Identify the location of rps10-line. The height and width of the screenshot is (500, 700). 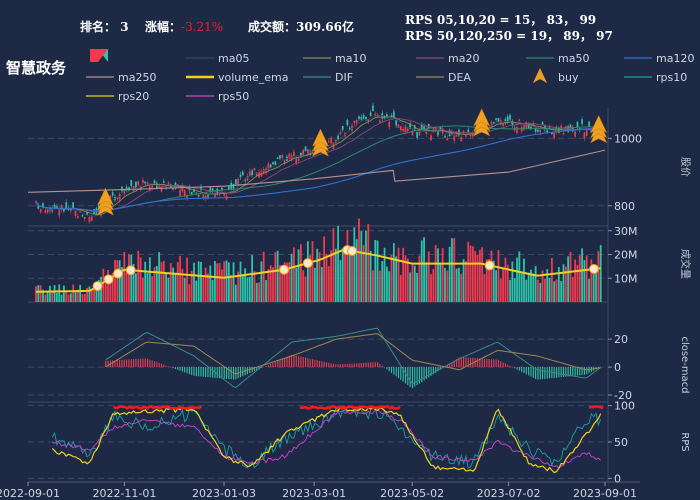
(326, 438).